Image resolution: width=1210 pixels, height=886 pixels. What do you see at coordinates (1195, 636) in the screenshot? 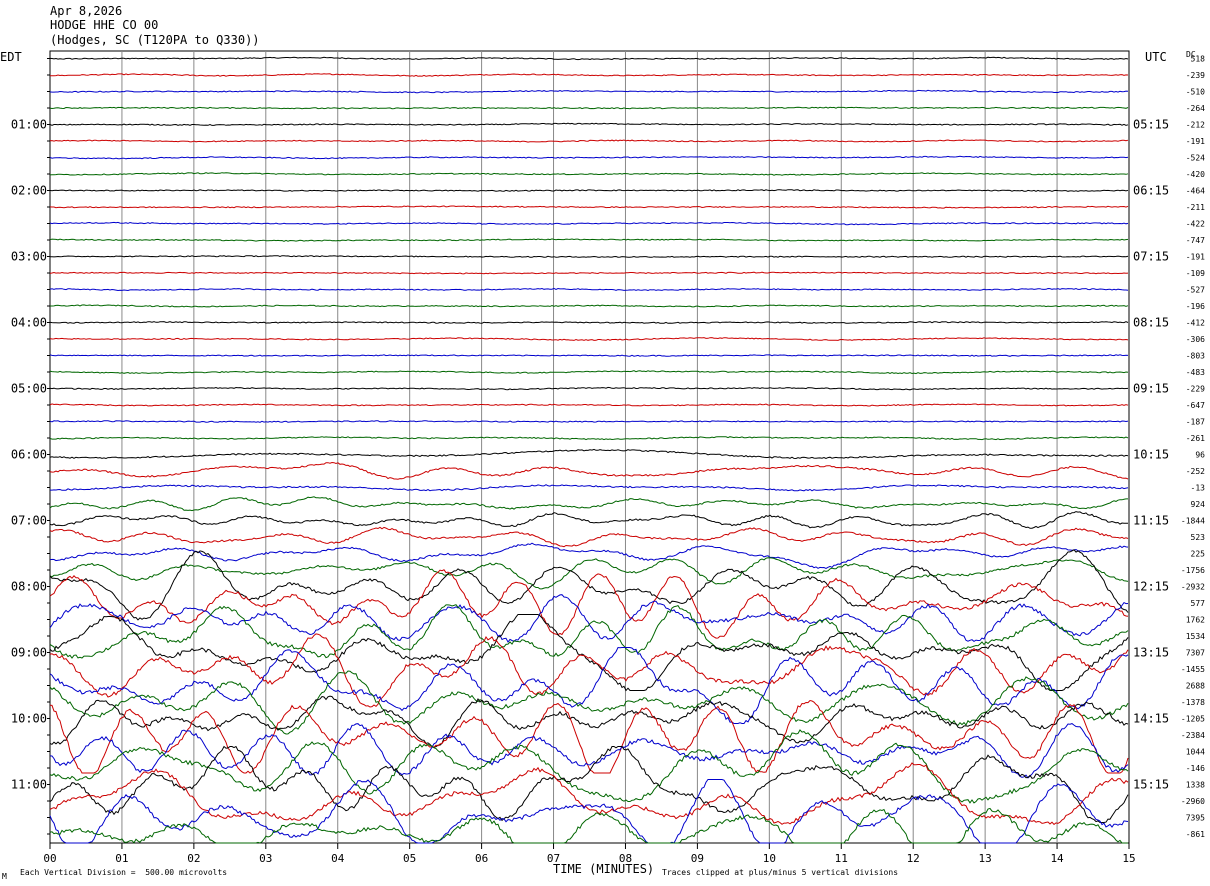
I see `dc-offset-label: 1534` at bounding box center [1195, 636].